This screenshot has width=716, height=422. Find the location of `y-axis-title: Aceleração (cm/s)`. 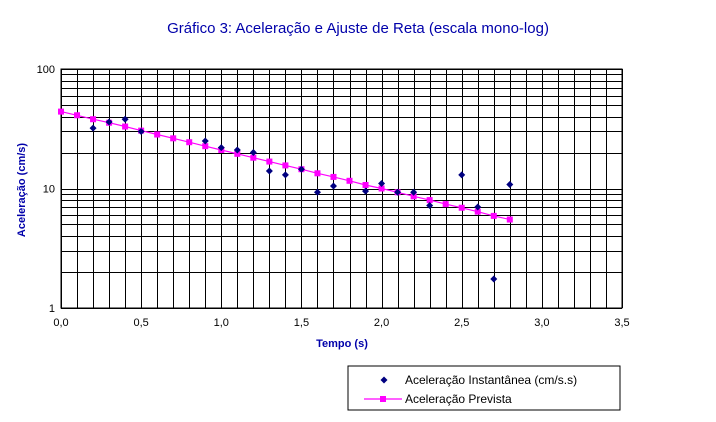

y-axis-title: Aceleração (cm/s) is located at coordinates (22, 190).